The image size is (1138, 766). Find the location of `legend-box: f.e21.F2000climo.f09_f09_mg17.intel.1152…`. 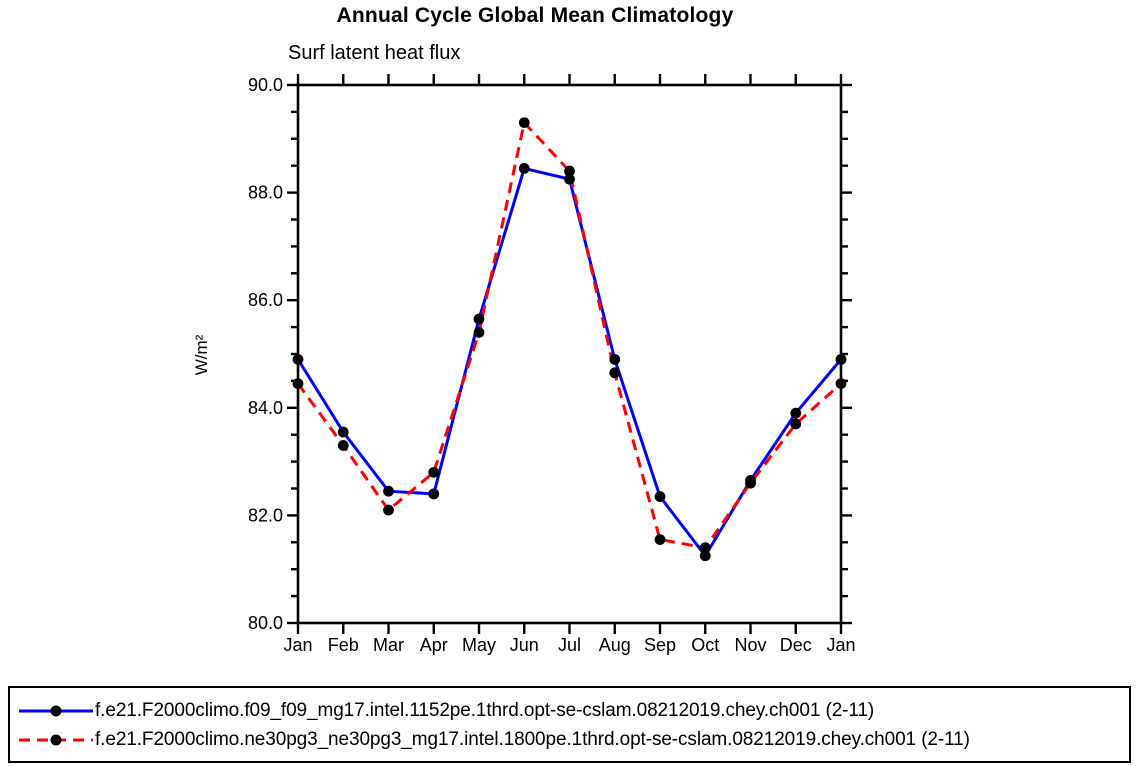

legend-box: f.e21.F2000climo.f09_f09_mg17.intel.1152… is located at coordinates (569, 724).